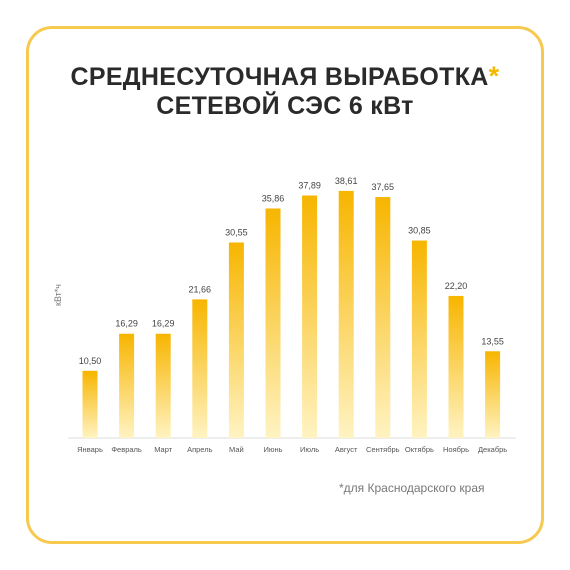 Image resolution: width=570 pixels, height=570 pixels. What do you see at coordinates (346, 449) in the screenshot?
I see `category-label: Август` at bounding box center [346, 449].